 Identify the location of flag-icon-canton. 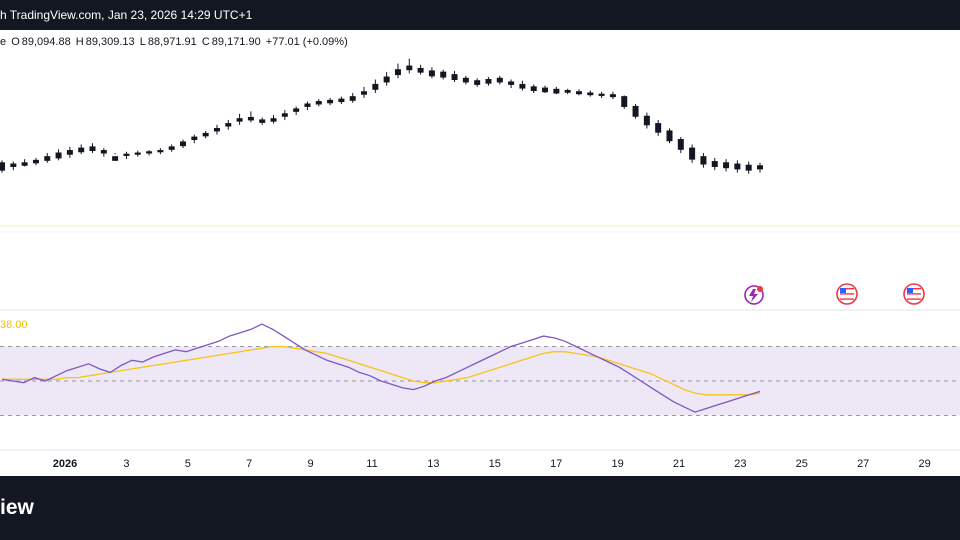
(910, 290).